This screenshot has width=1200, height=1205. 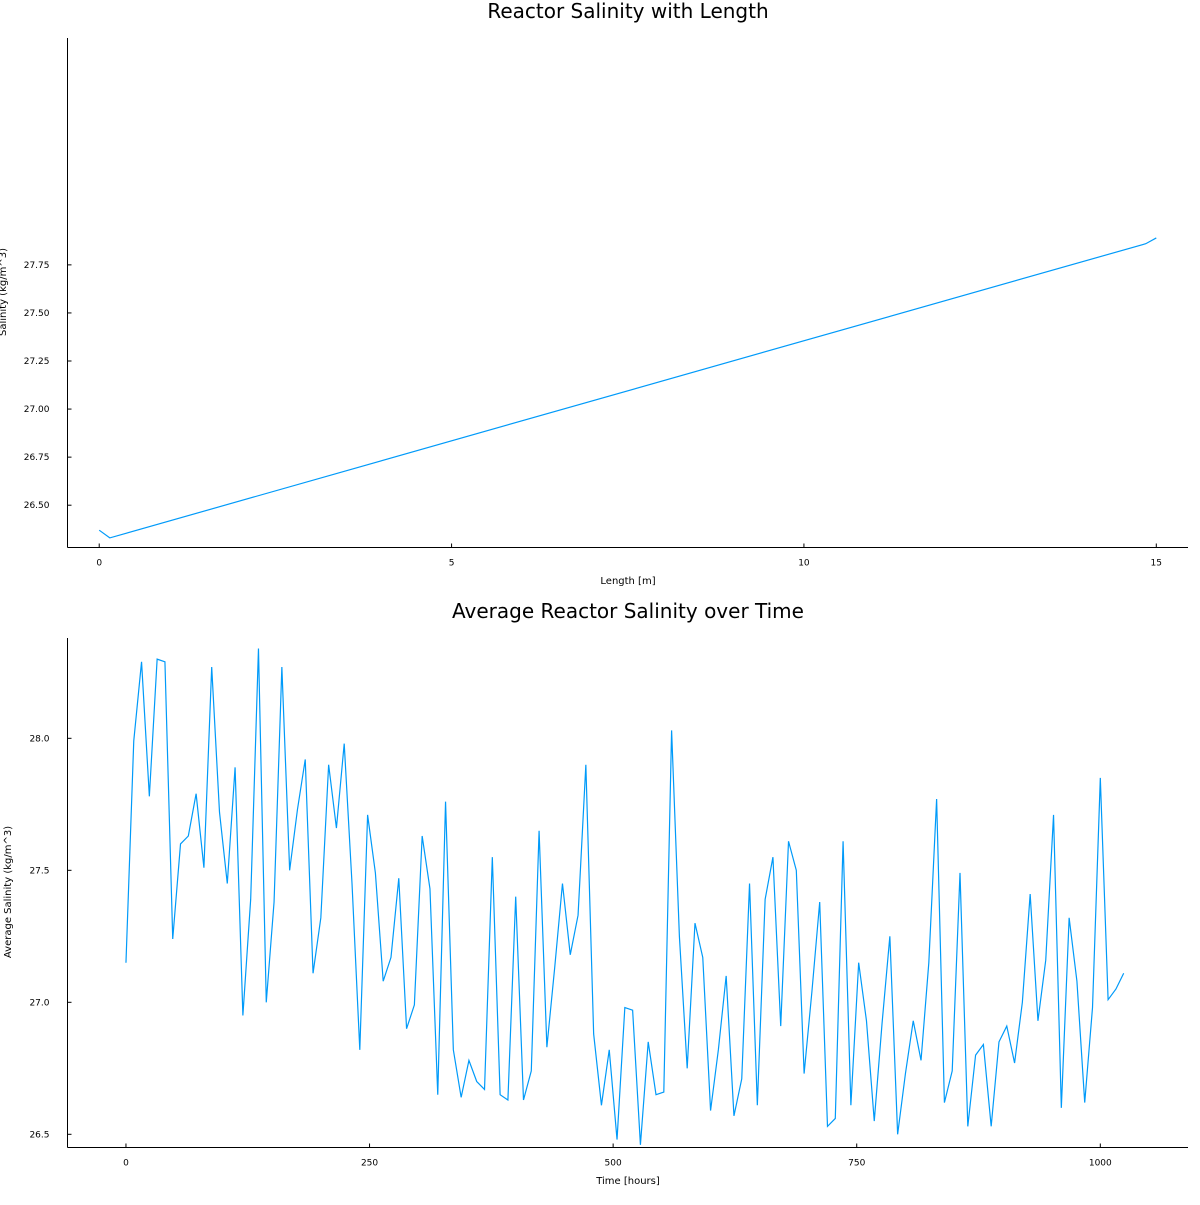 What do you see at coordinates (48, 386) in the screenshot?
I see `y-tick-group: 26.50 26.75 27.00 27.25 27.50 27.75` at bounding box center [48, 386].